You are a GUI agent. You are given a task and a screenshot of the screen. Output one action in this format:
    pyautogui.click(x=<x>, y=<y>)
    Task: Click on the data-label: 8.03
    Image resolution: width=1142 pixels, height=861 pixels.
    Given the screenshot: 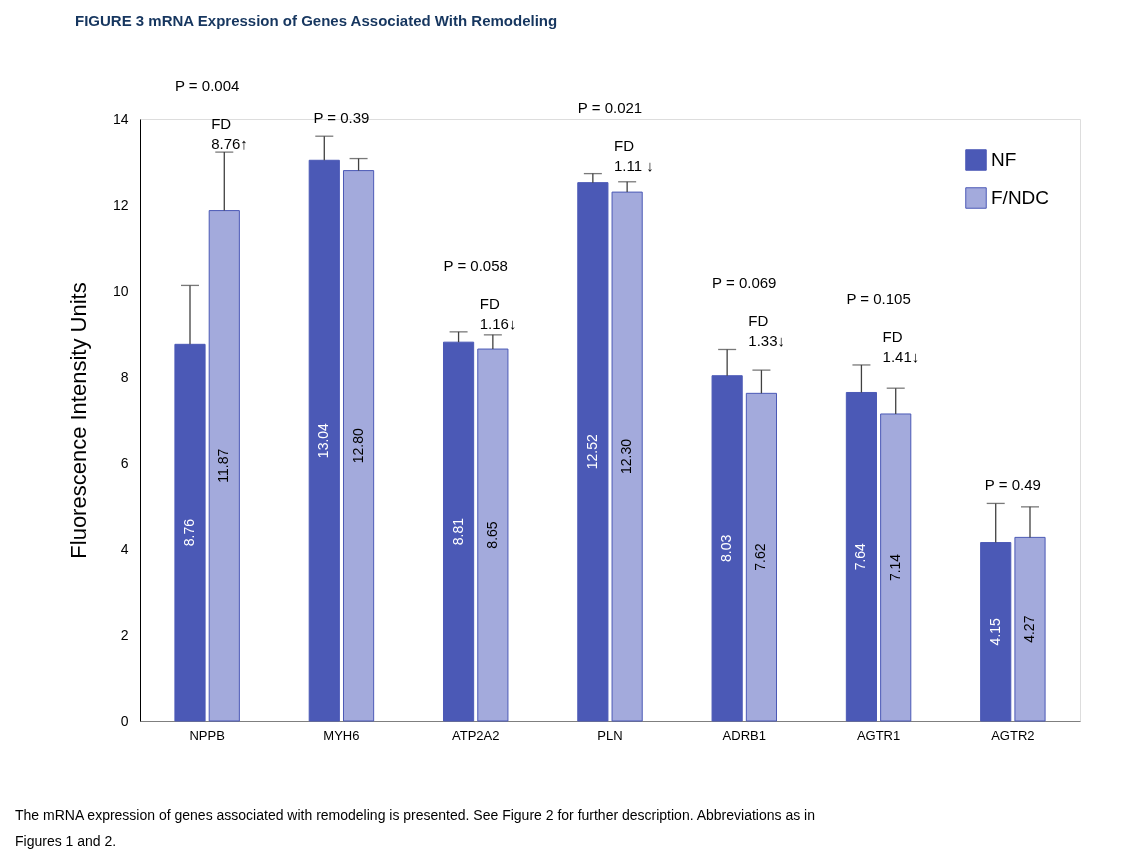 What is the action you would take?
    pyautogui.click(x=726, y=548)
    